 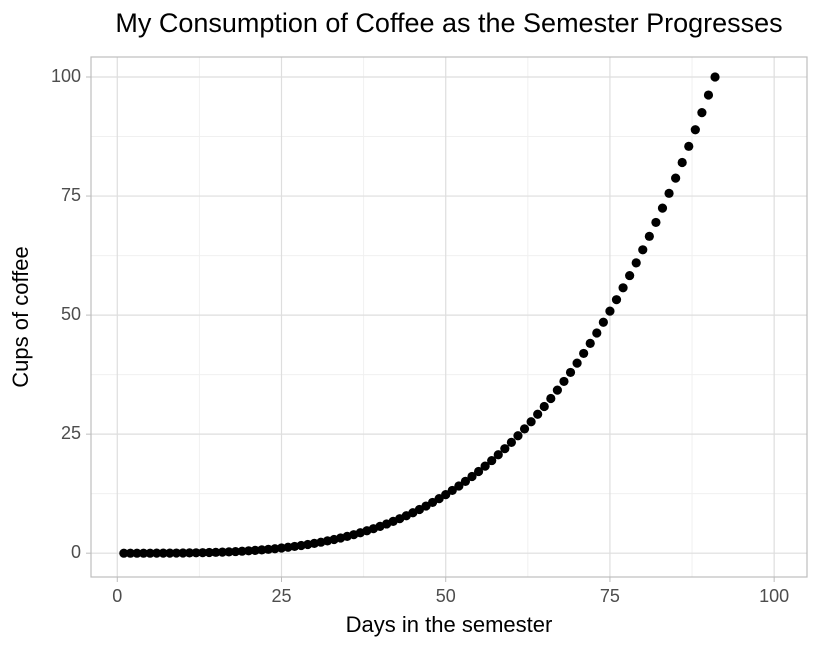 I want to click on x-axis-label: Days in the semester, so click(x=449, y=624).